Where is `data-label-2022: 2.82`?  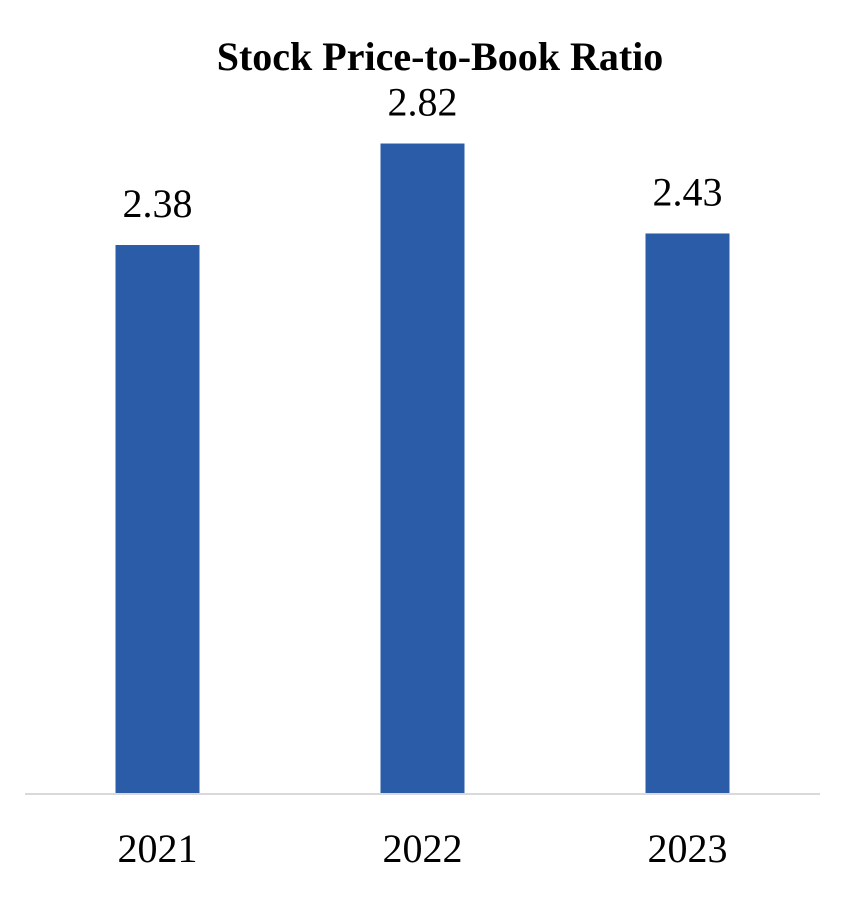
data-label-2022: 2.82 is located at coordinates (423, 102).